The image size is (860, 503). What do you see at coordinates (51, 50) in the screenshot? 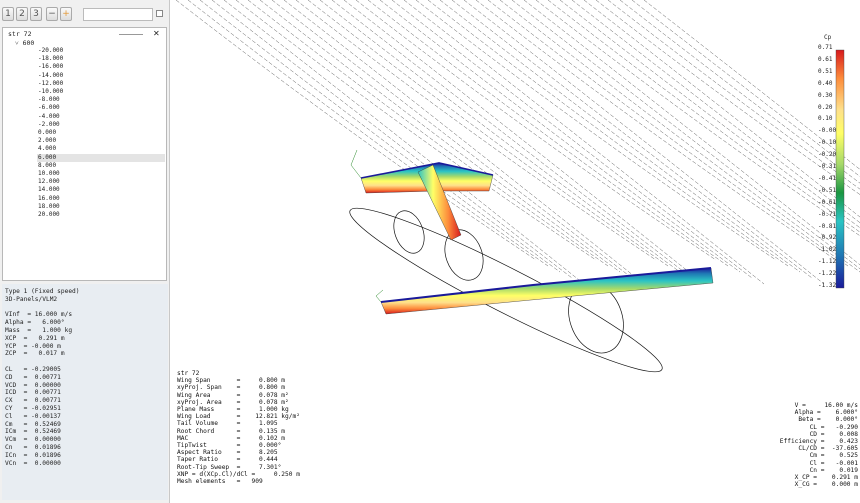
I see `opp-item: -20.000` at bounding box center [51, 50].